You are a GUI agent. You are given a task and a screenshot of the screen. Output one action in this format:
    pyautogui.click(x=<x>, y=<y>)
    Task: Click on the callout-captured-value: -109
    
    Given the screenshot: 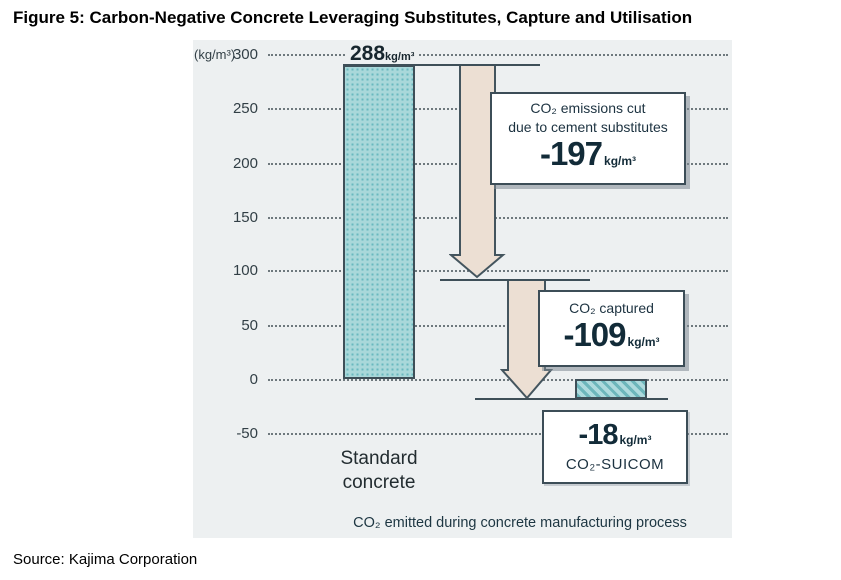 What is the action you would take?
    pyautogui.click(x=594, y=334)
    